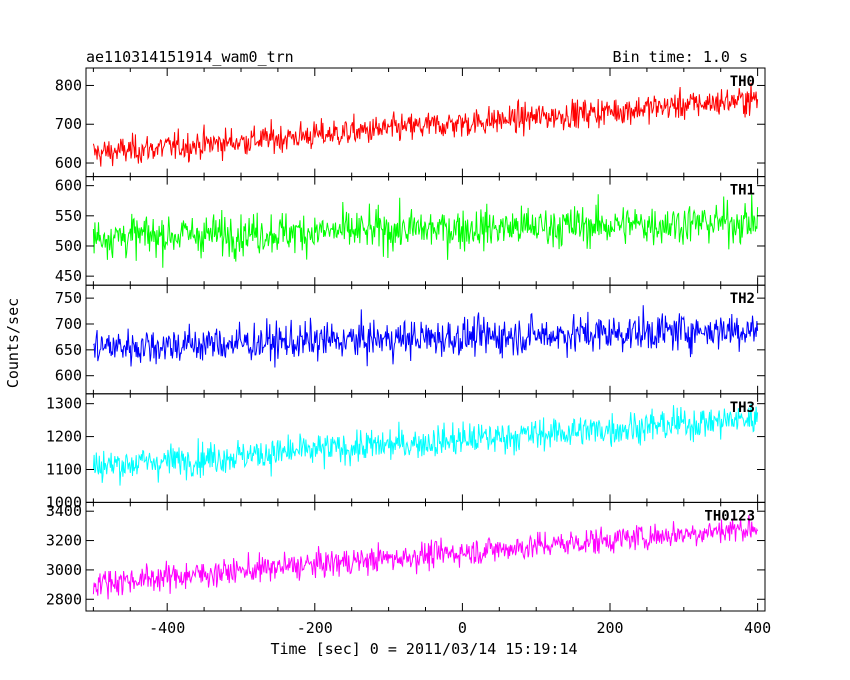  What do you see at coordinates (68, 276) in the screenshot?
I see `y-tick-label: 450` at bounding box center [68, 276].